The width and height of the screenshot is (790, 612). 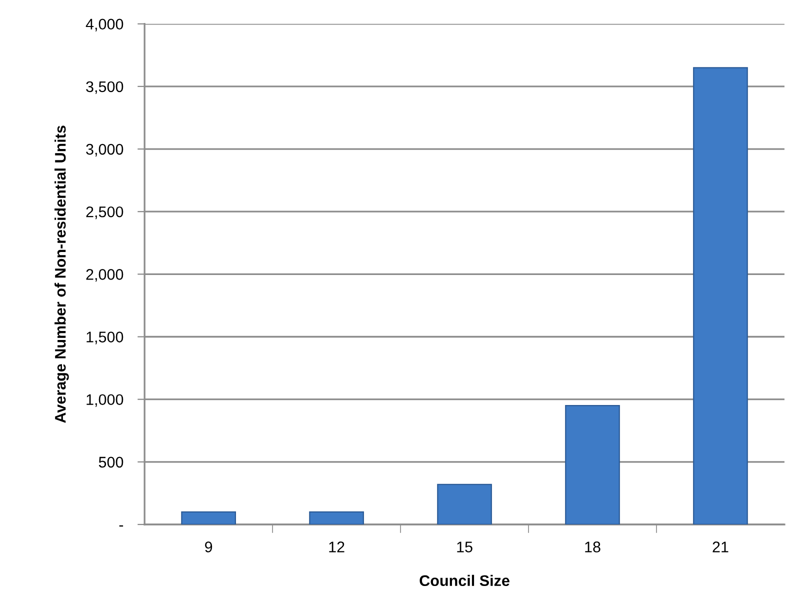 What do you see at coordinates (105, 400) in the screenshot?
I see `y-tick-label: 1,000` at bounding box center [105, 400].